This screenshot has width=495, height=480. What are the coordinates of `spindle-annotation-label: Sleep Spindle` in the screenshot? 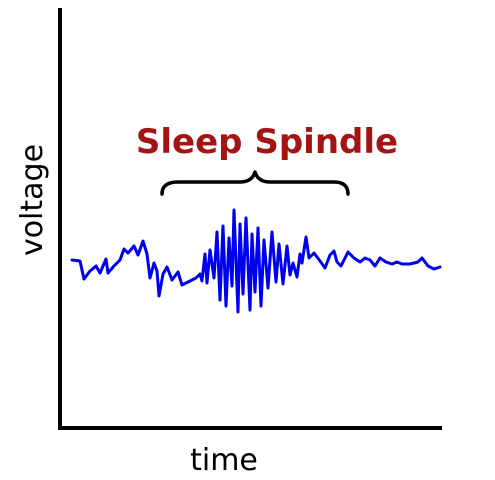 It's located at (267, 142).